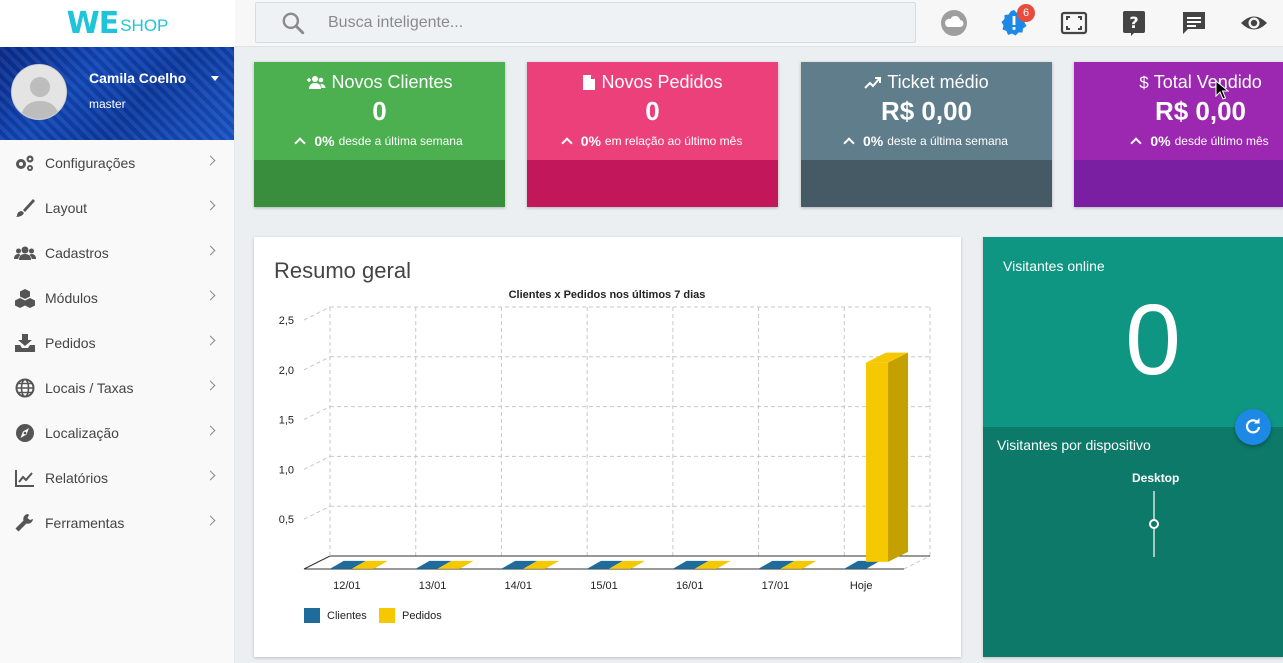 The image size is (1283, 663). I want to click on y-tick-label: 2,5, so click(286, 321).